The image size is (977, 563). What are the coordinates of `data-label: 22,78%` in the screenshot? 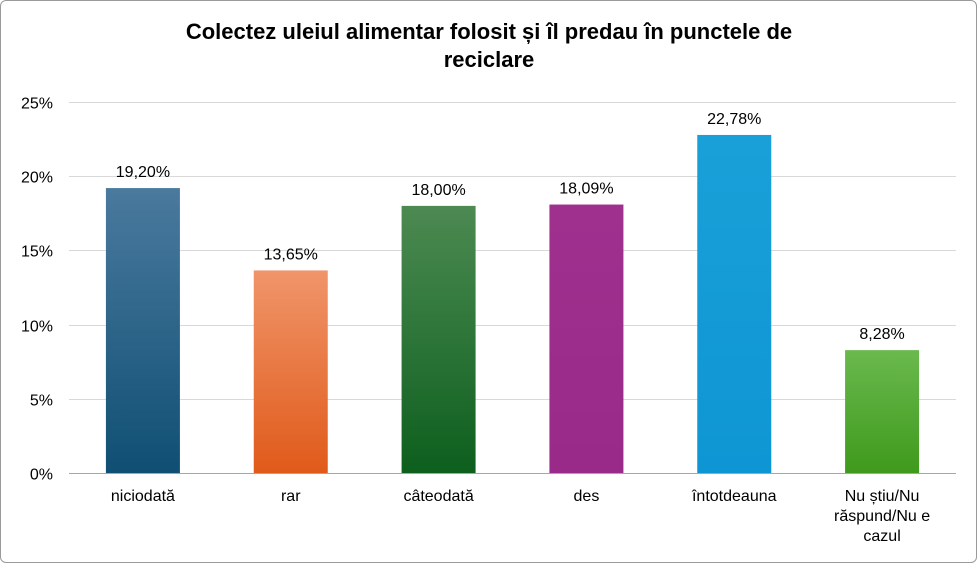 It's located at (734, 119).